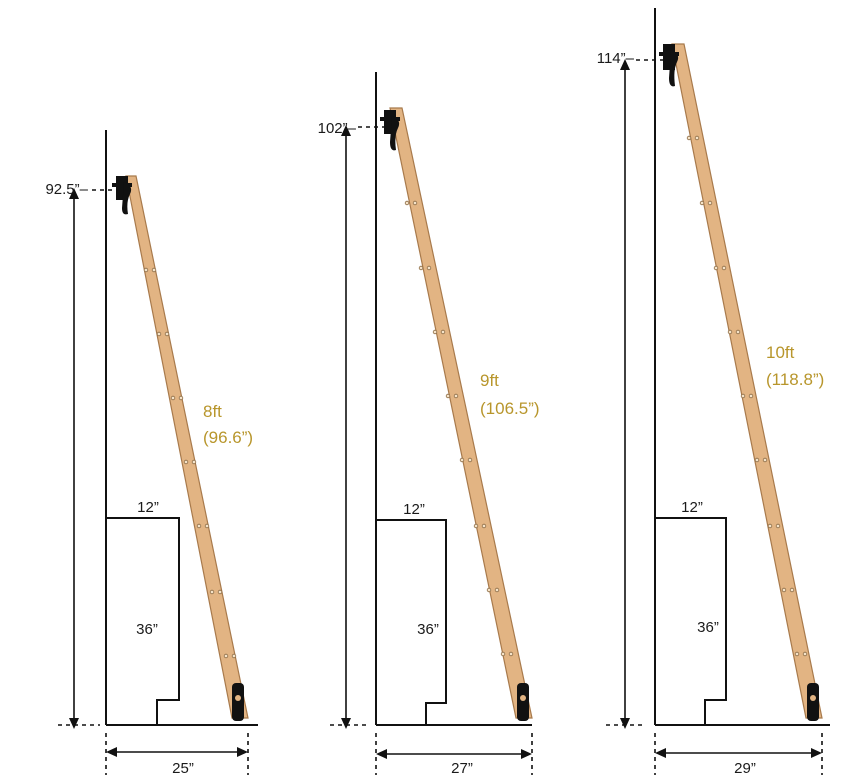 This screenshot has height=777, width=857. I want to click on offset-label: 29”, so click(745, 768).